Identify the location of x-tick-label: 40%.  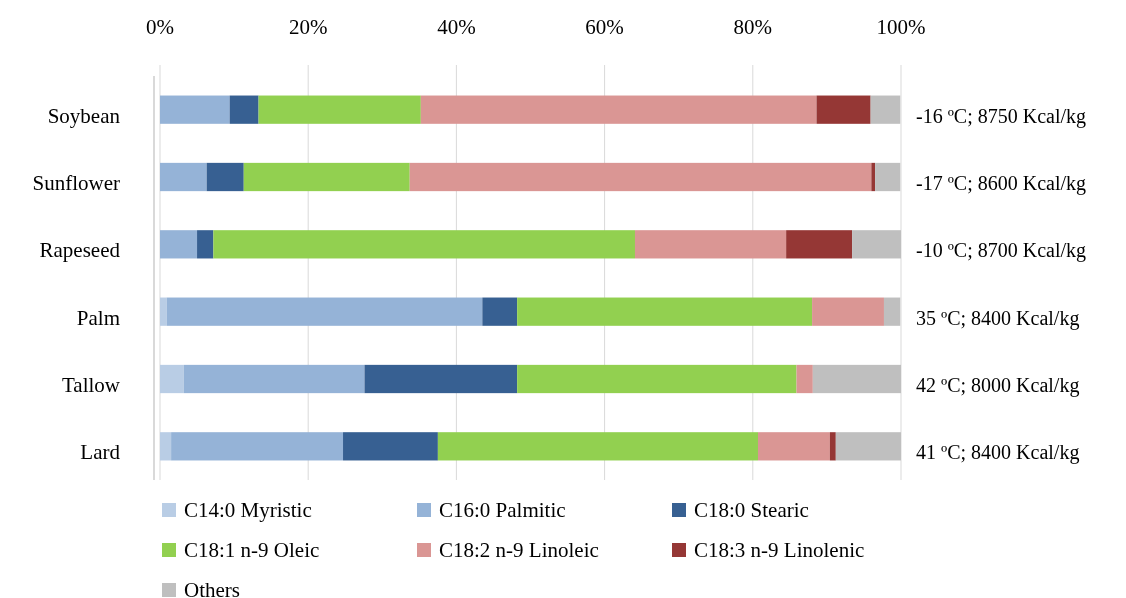
(456, 27).